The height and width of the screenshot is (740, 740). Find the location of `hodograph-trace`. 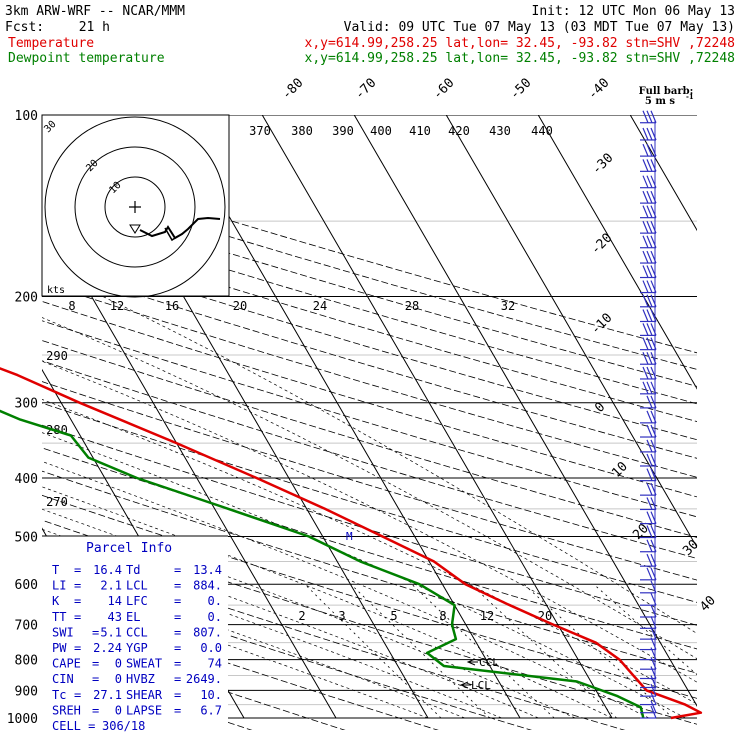

hodograph-trace is located at coordinates (171, 234).